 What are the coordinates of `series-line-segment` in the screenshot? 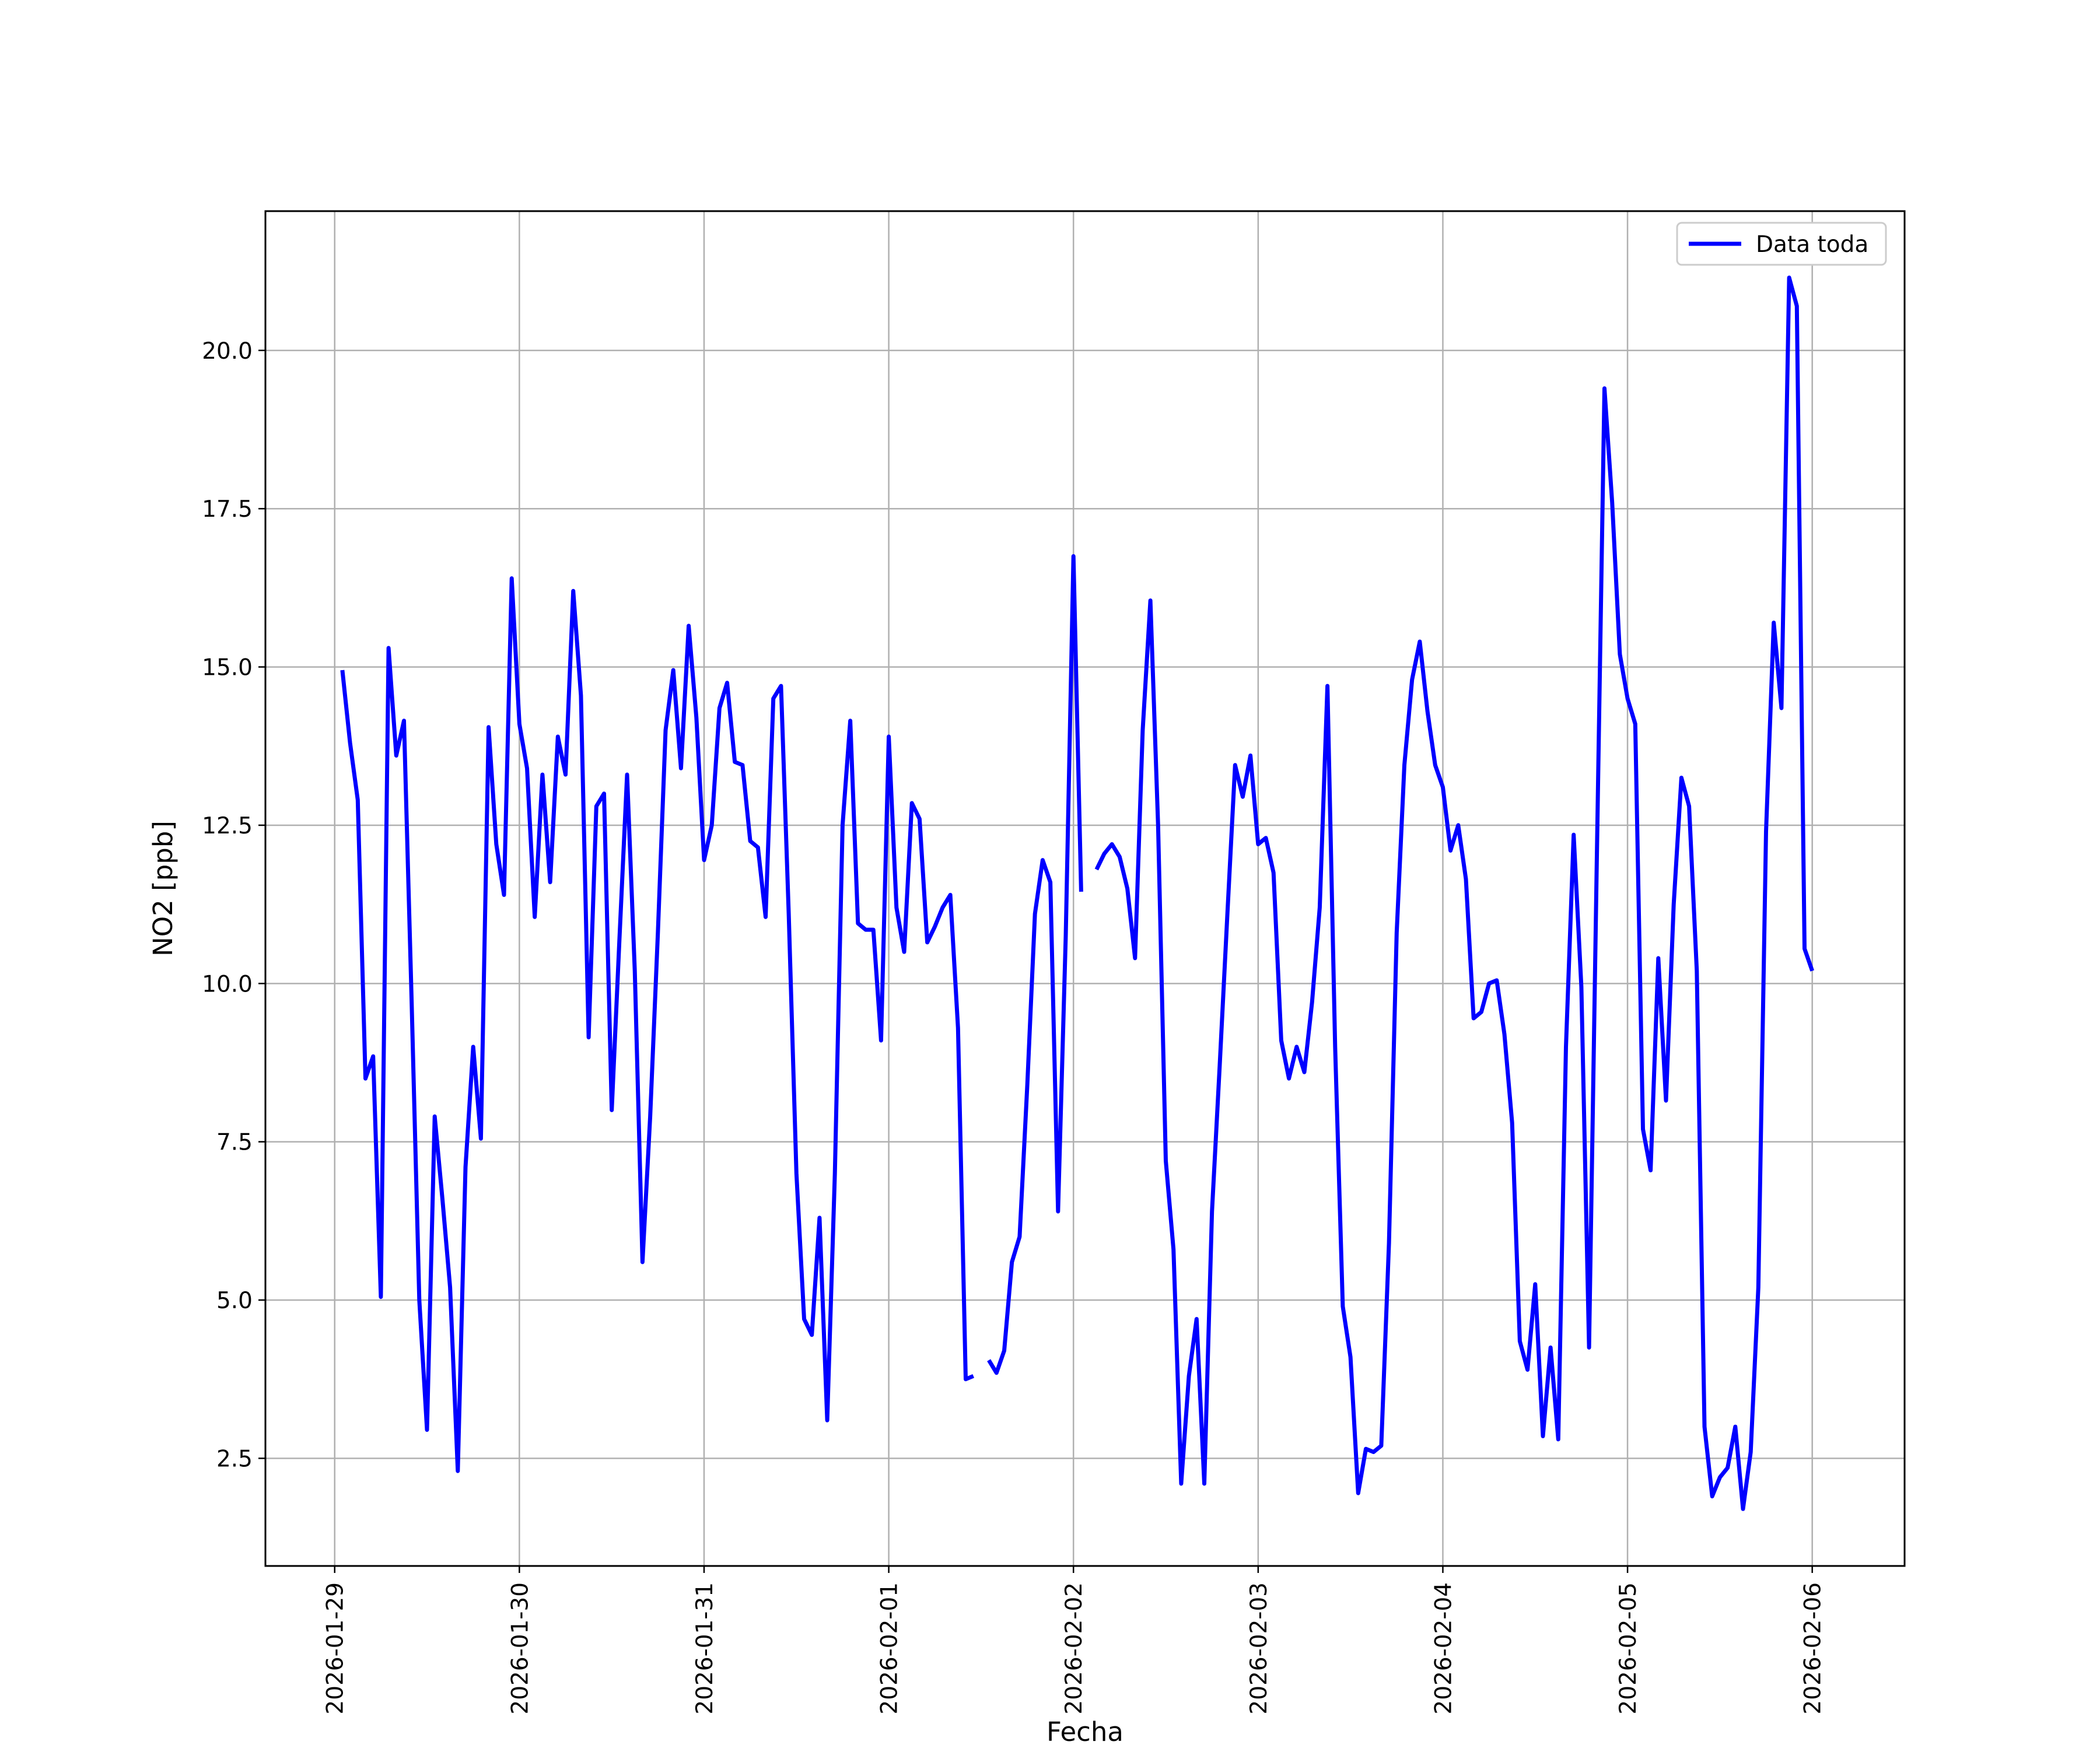 It's located at (1035, 964).